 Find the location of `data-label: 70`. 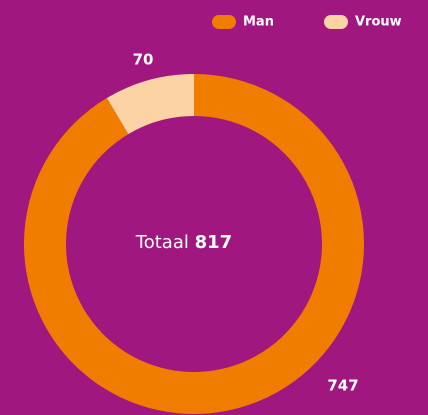

data-label: 70 is located at coordinates (143, 60).